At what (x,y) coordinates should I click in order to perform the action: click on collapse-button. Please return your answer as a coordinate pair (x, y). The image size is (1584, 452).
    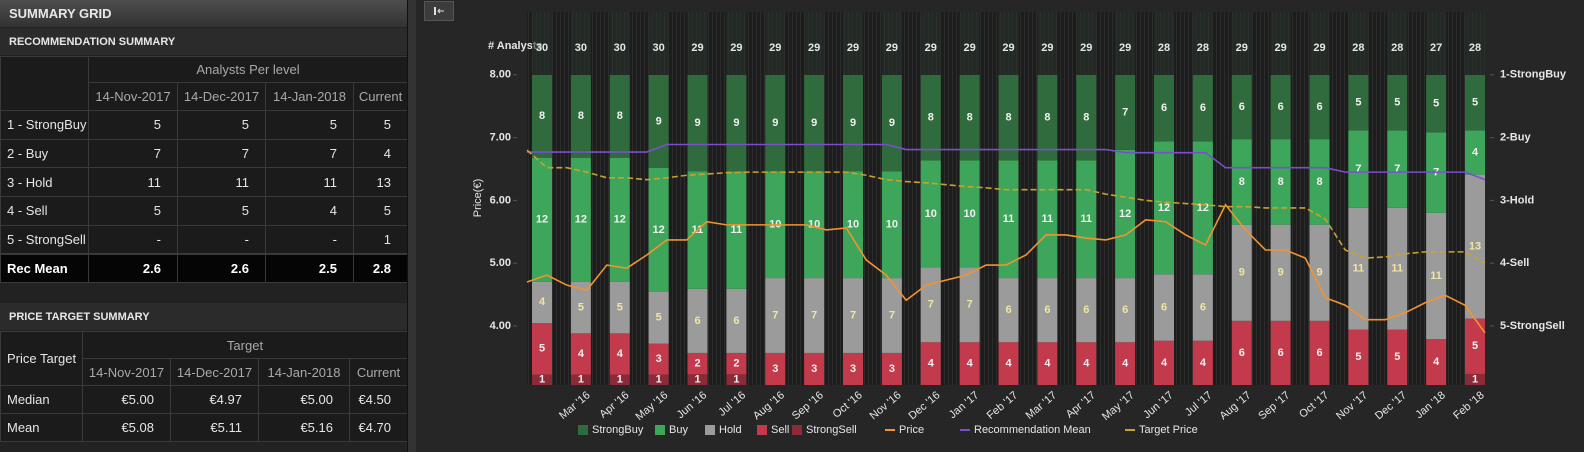
    Looking at the image, I should click on (439, 11).